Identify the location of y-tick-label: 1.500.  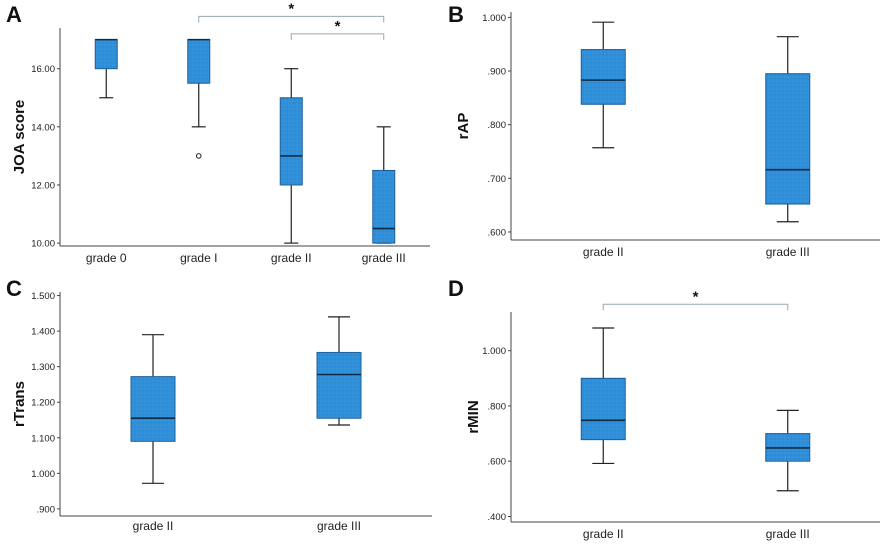
(43, 296).